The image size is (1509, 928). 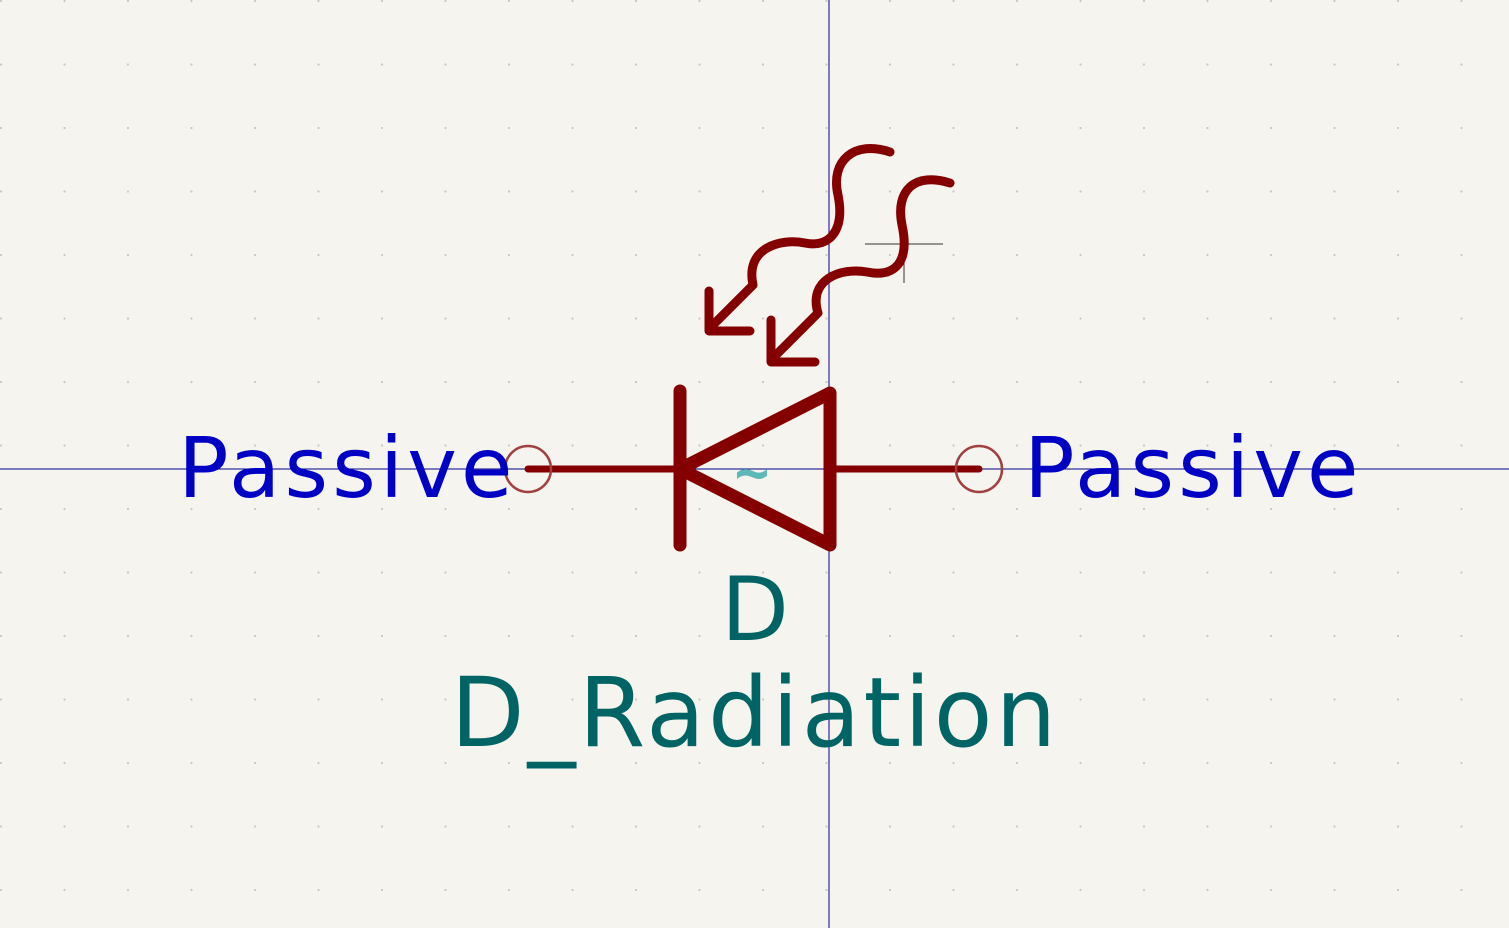 I want to click on value-field: D_Radiation, so click(x=755, y=713).